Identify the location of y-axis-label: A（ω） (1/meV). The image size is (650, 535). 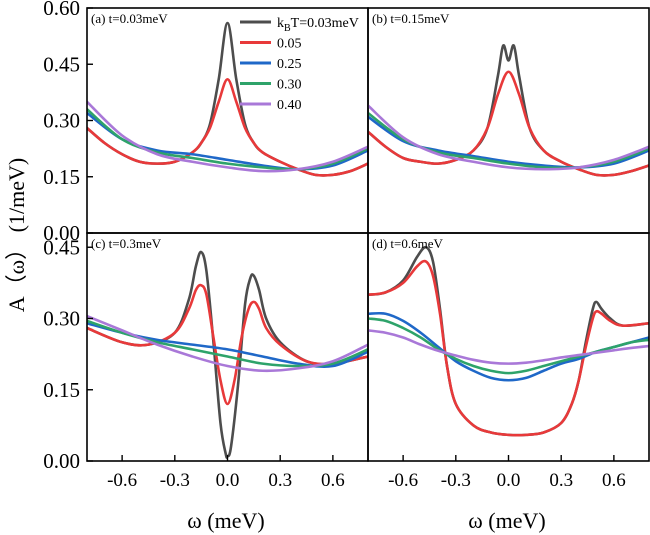
(16, 235).